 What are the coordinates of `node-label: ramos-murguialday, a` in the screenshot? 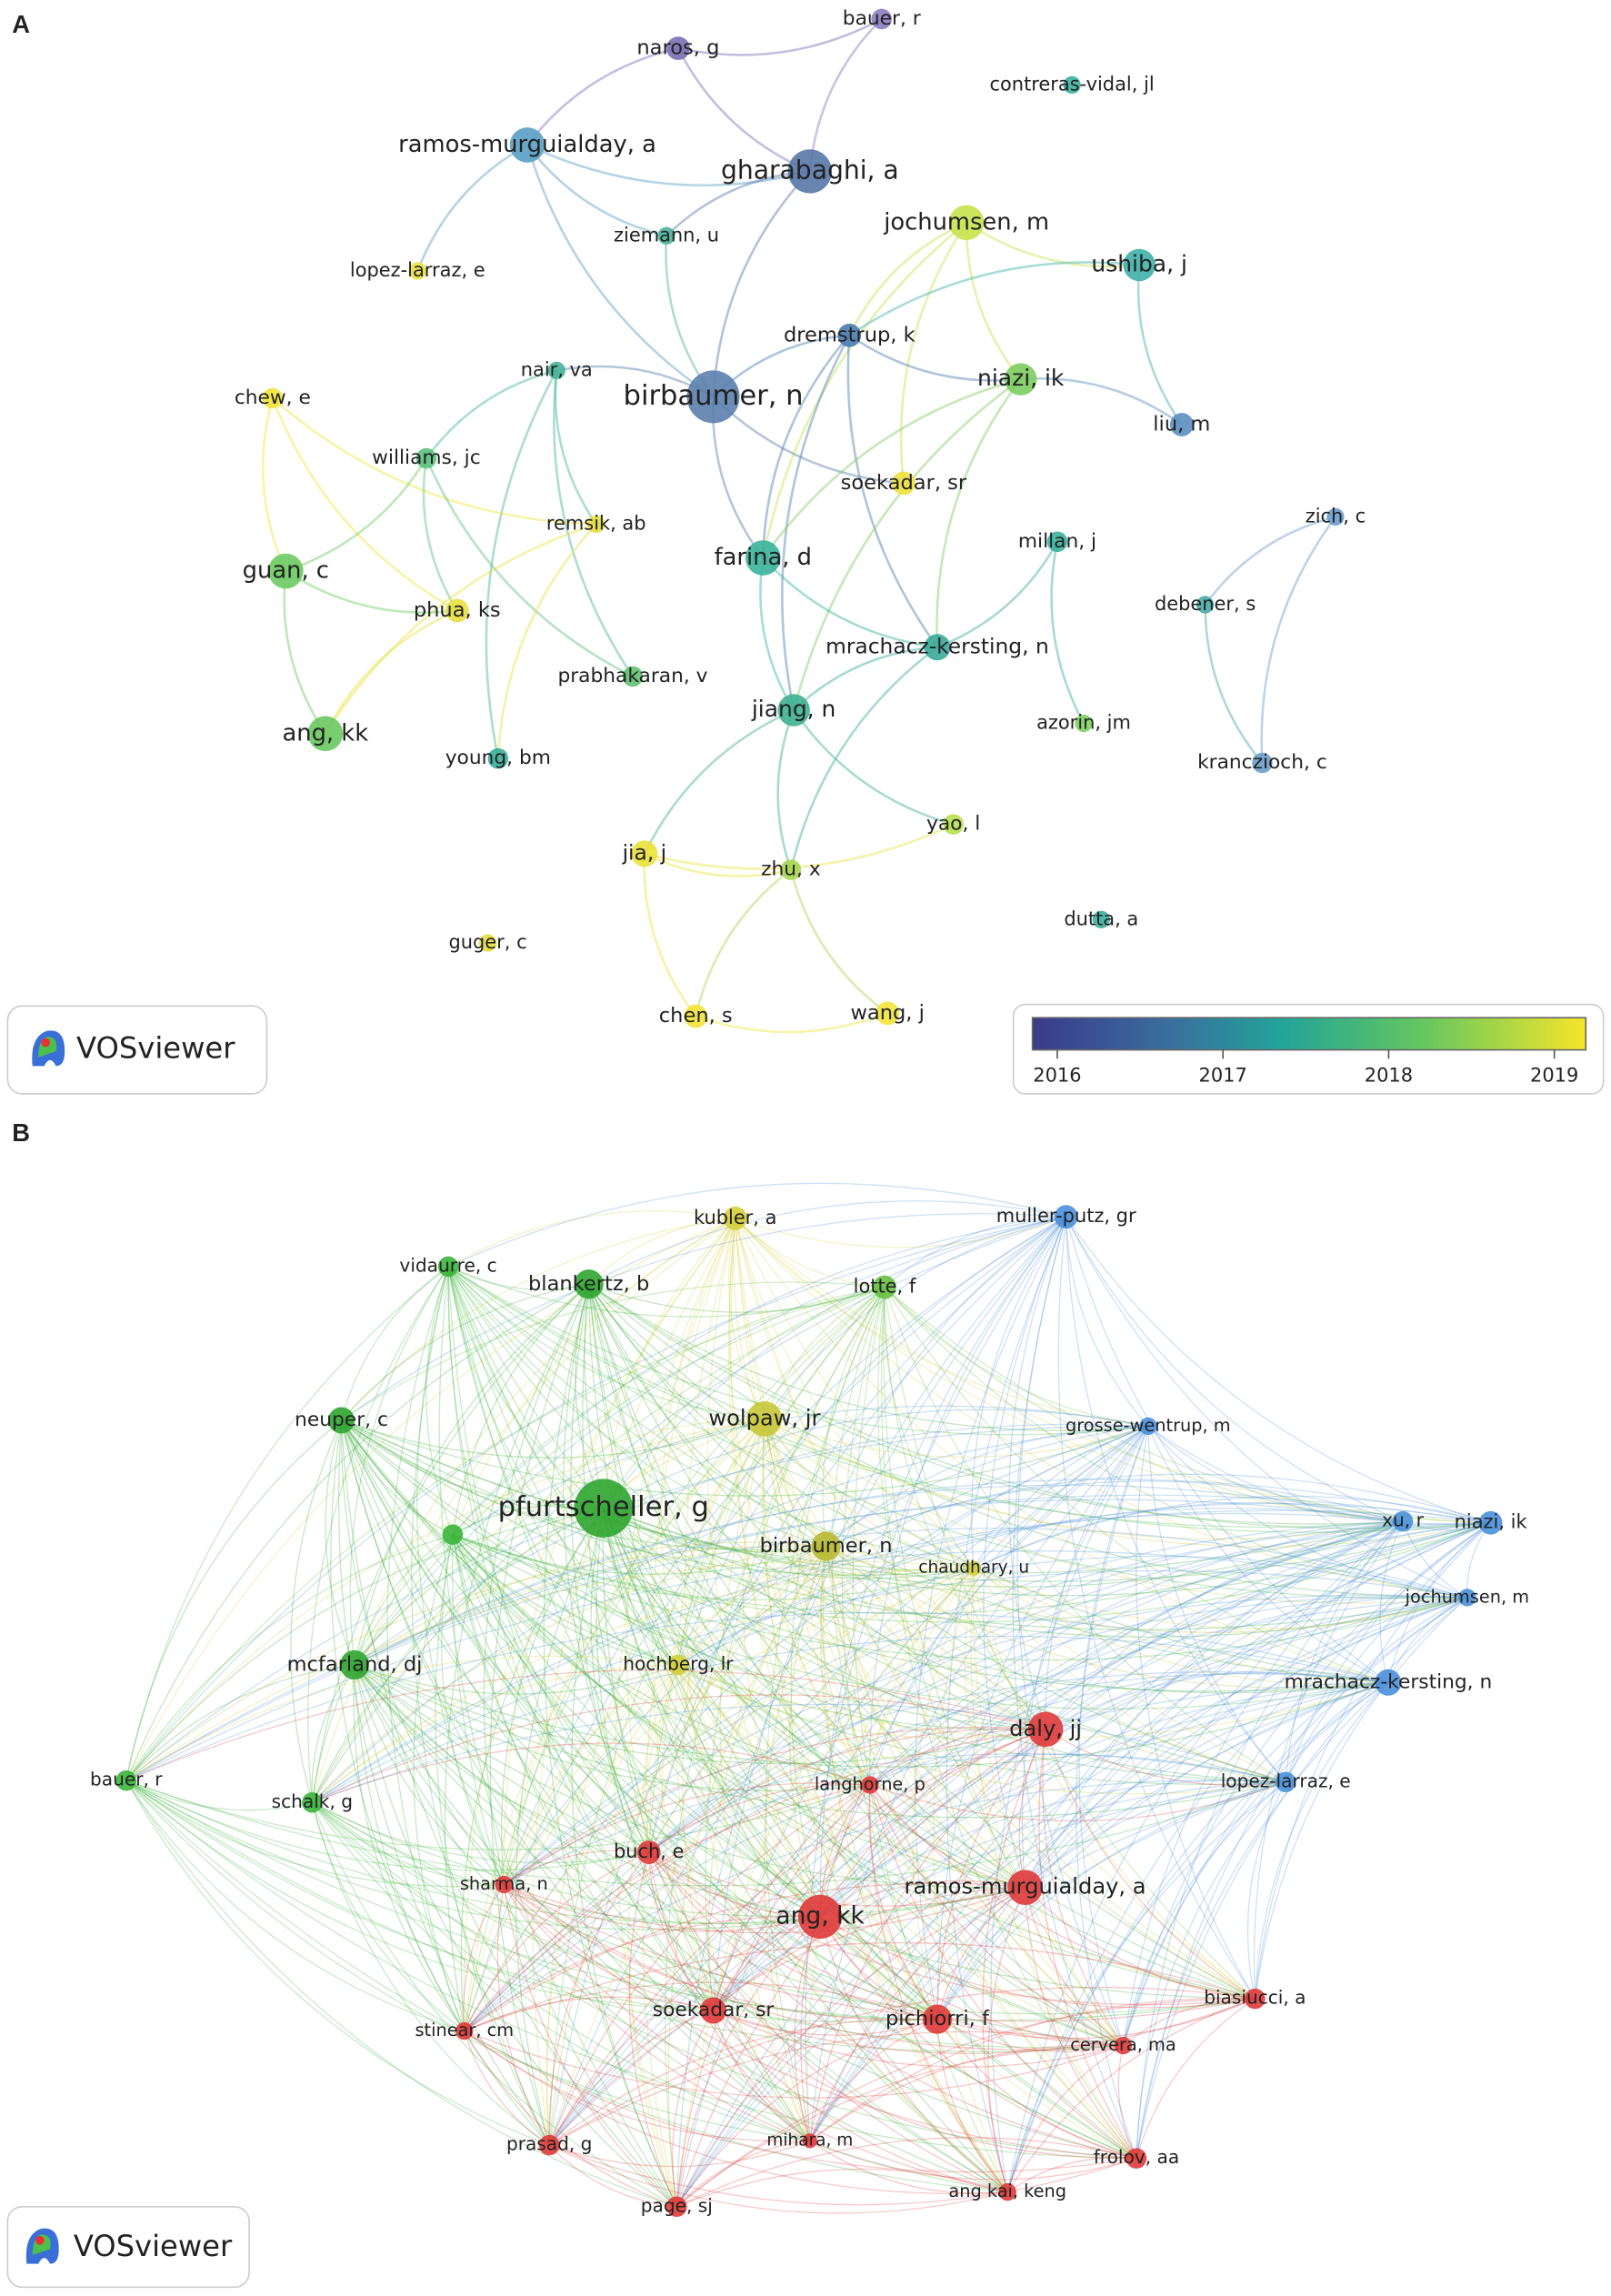 It's located at (527, 145).